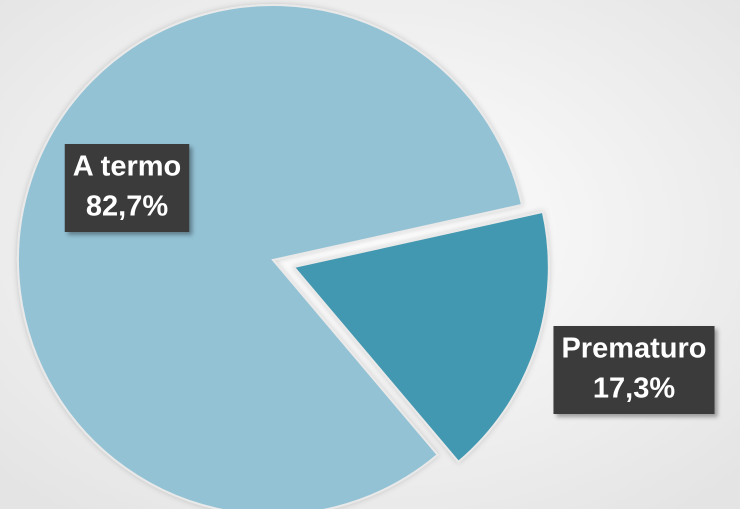  I want to click on value-label: 82,7%, so click(127, 207).